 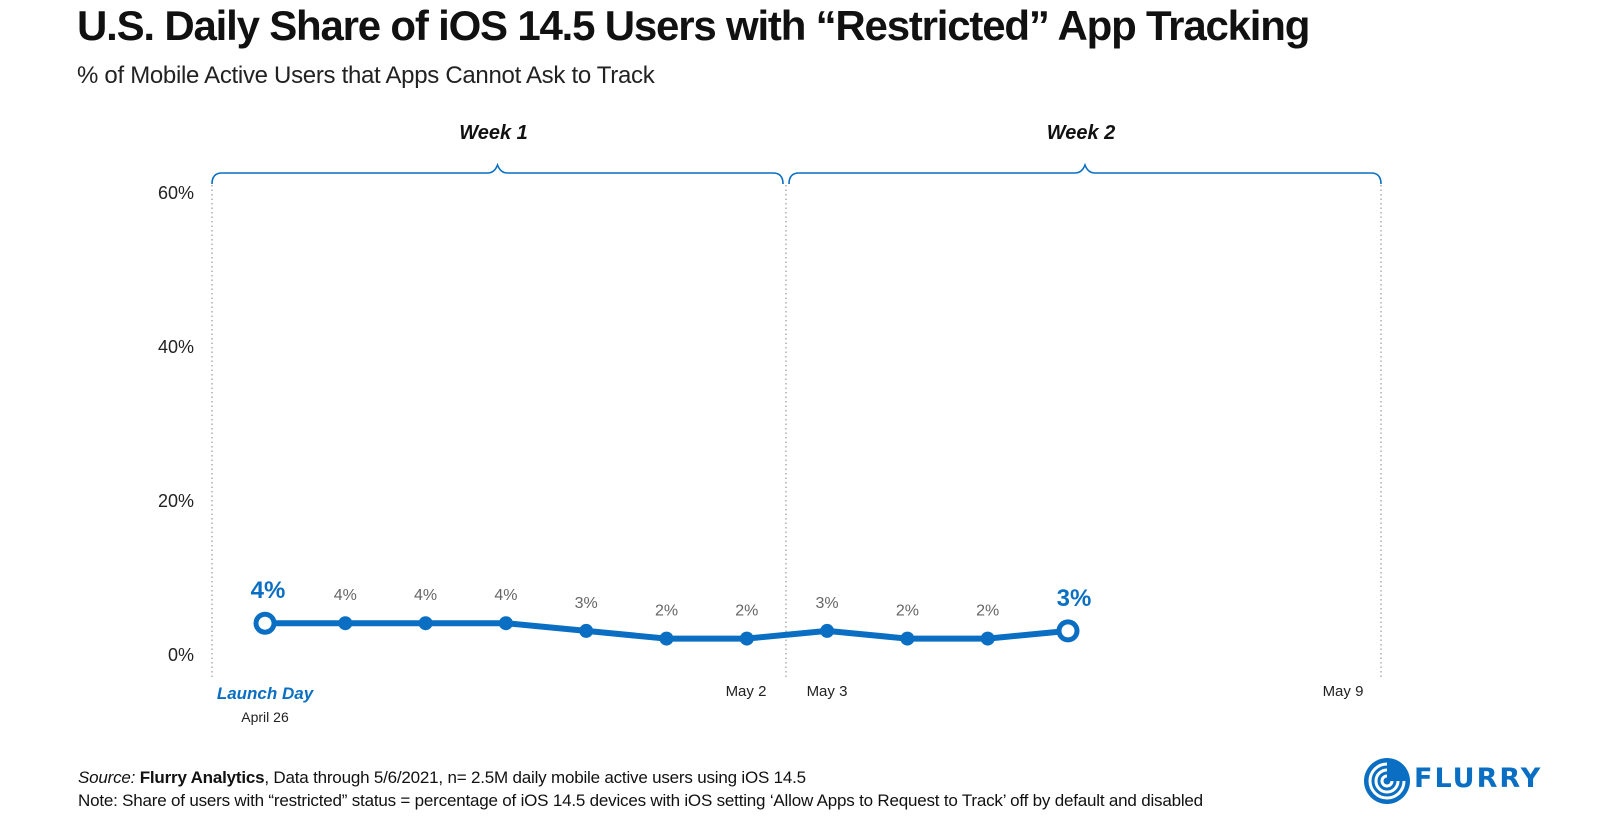 What do you see at coordinates (268, 590) in the screenshot?
I see `data-label-highlight: 4%` at bounding box center [268, 590].